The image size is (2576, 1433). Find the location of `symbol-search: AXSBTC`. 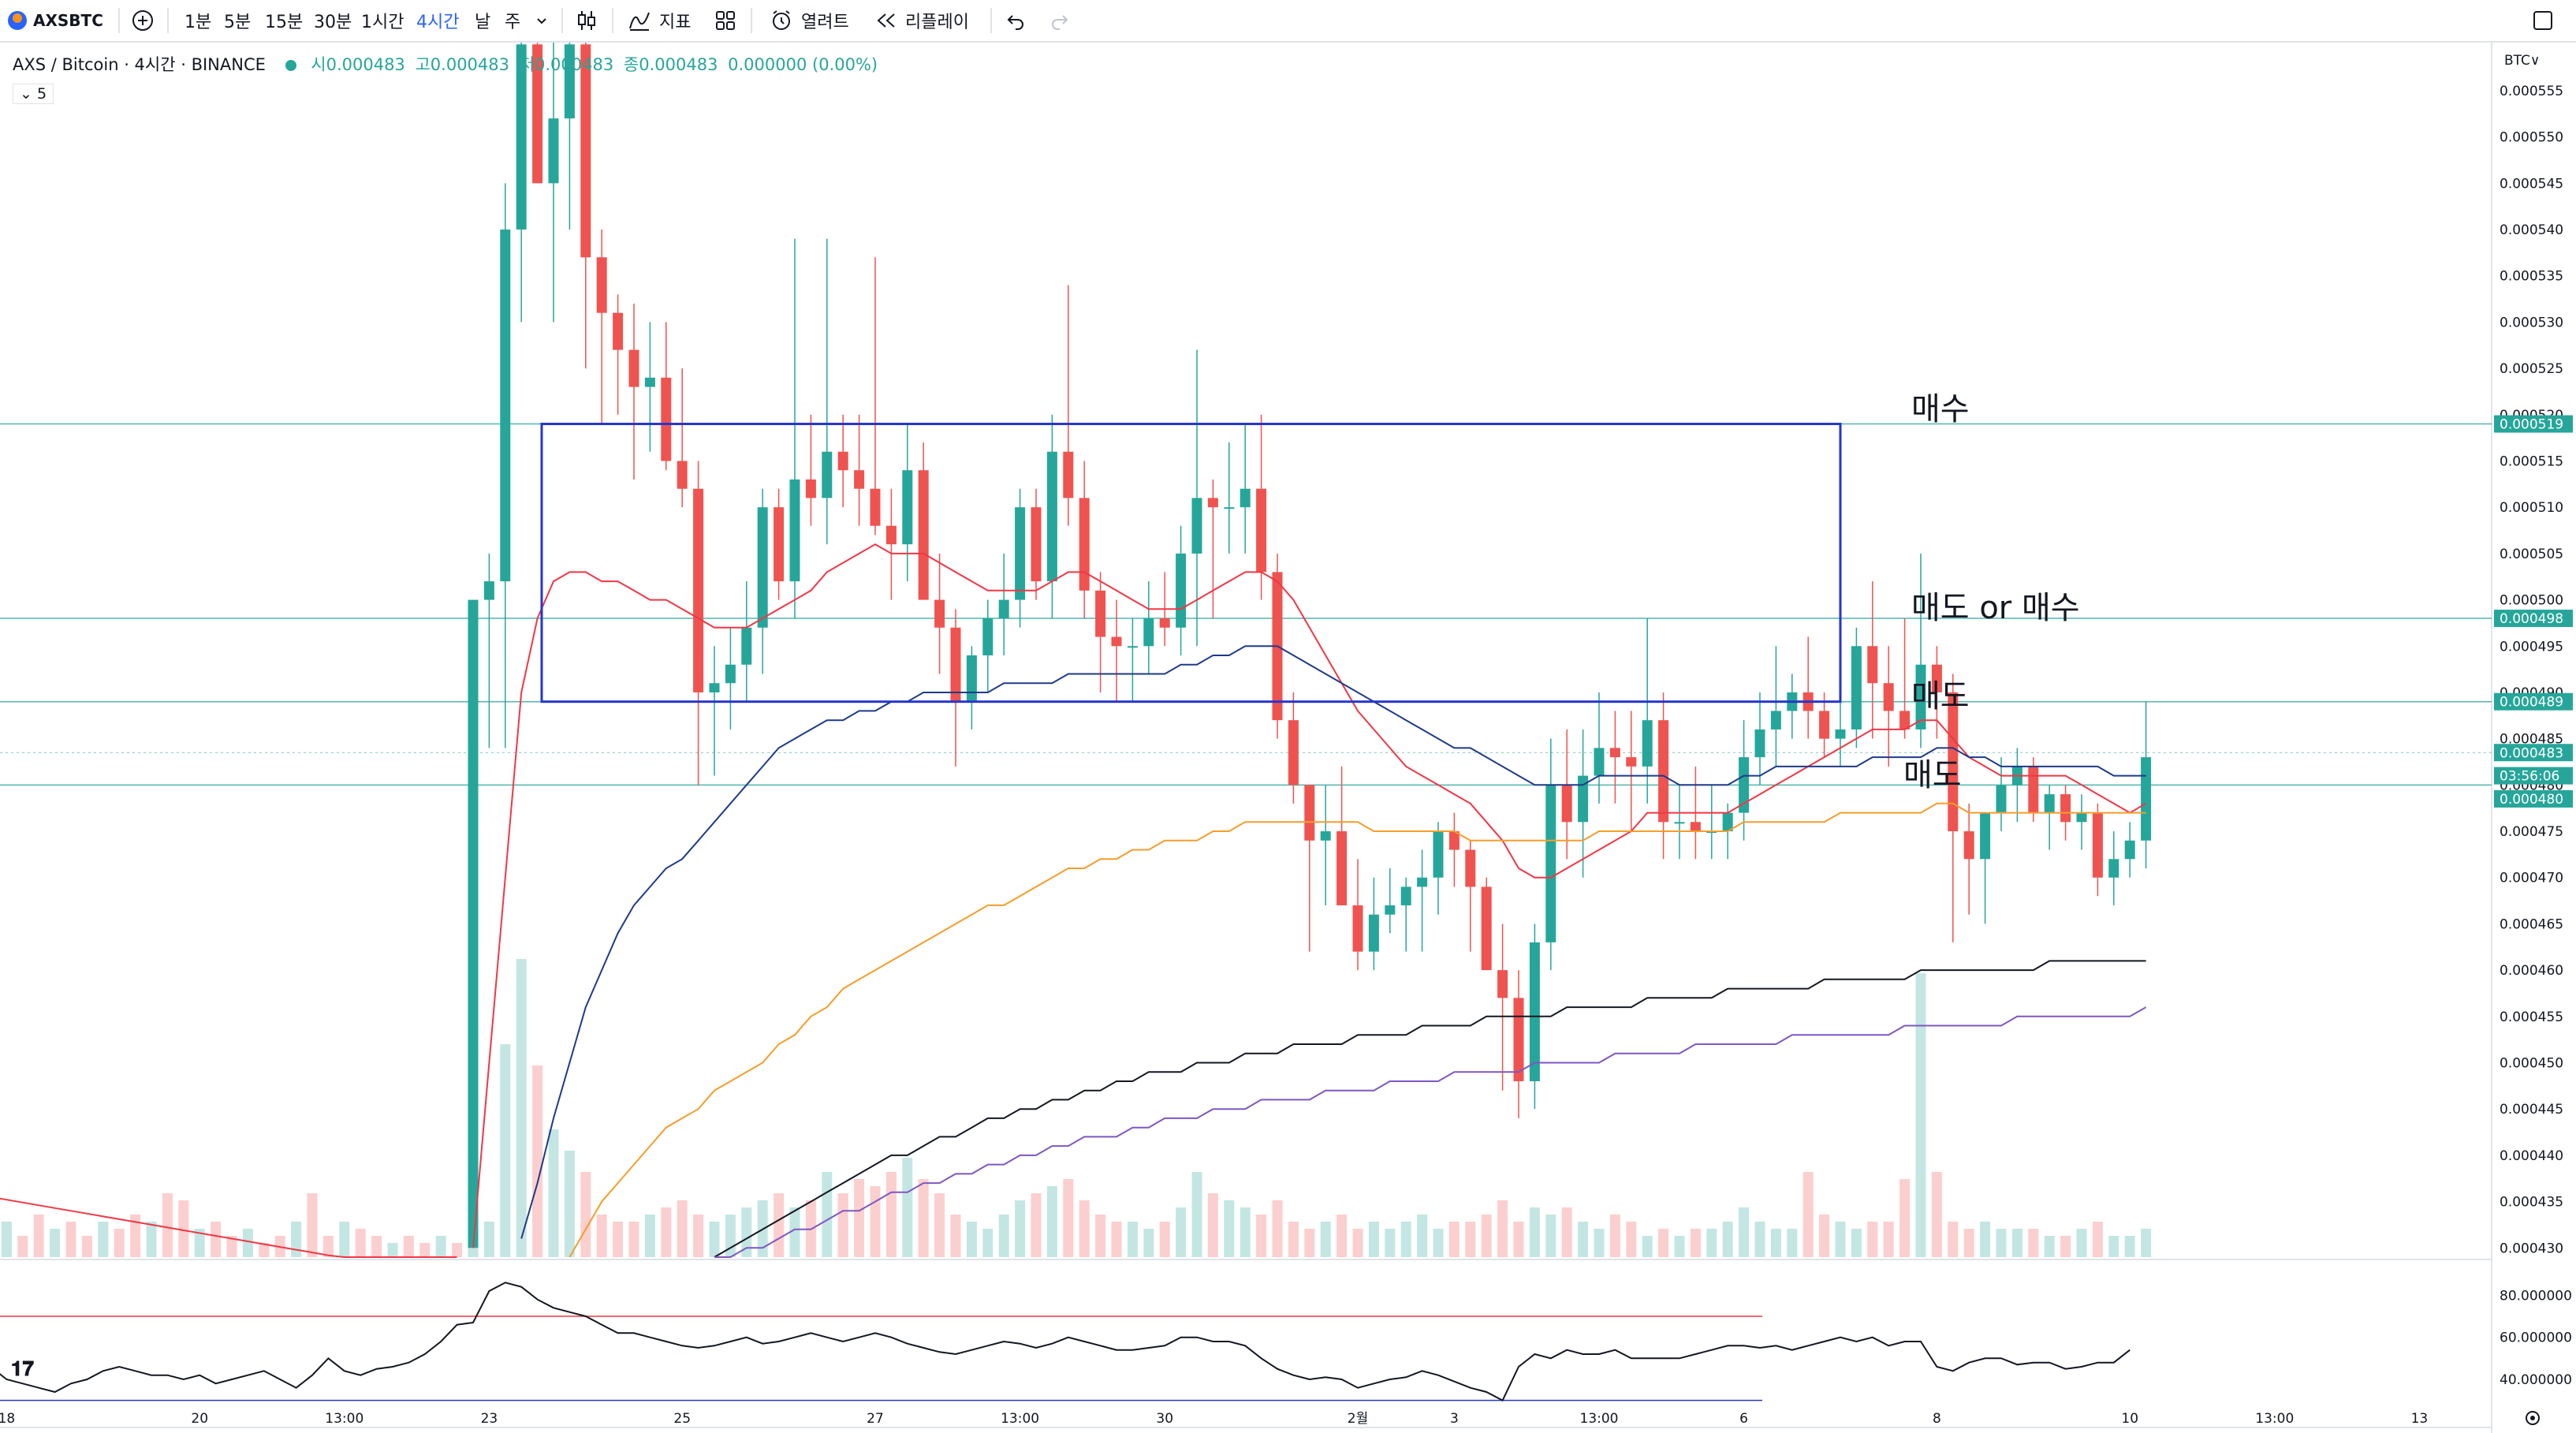

symbol-search: AXSBTC is located at coordinates (56, 20).